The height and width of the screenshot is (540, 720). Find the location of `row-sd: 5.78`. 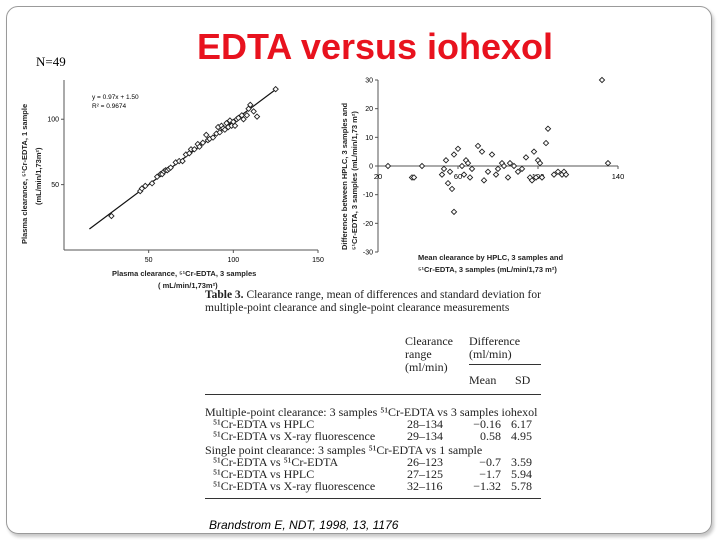

row-sd: 5.78 is located at coordinates (521, 486).